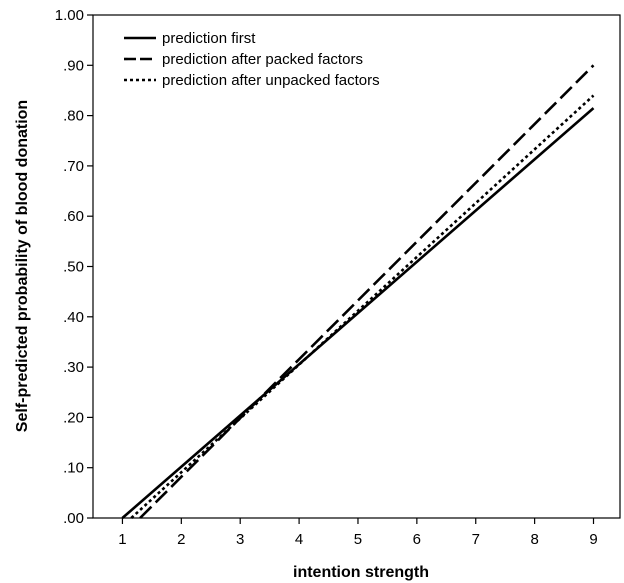 This screenshot has width=624, height=583. I want to click on y-tick-label: .60, so click(73, 216).